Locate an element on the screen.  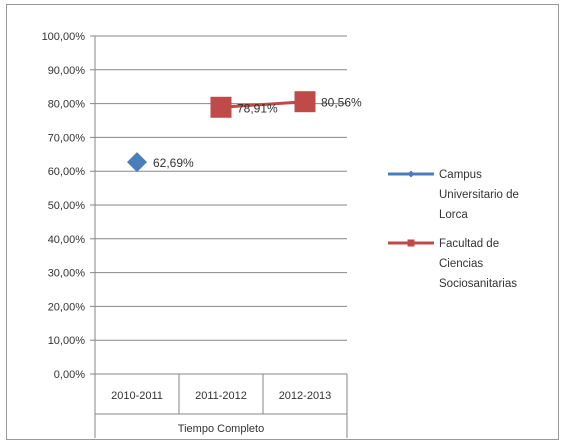
data-label: 78,91% is located at coordinates (257, 108).